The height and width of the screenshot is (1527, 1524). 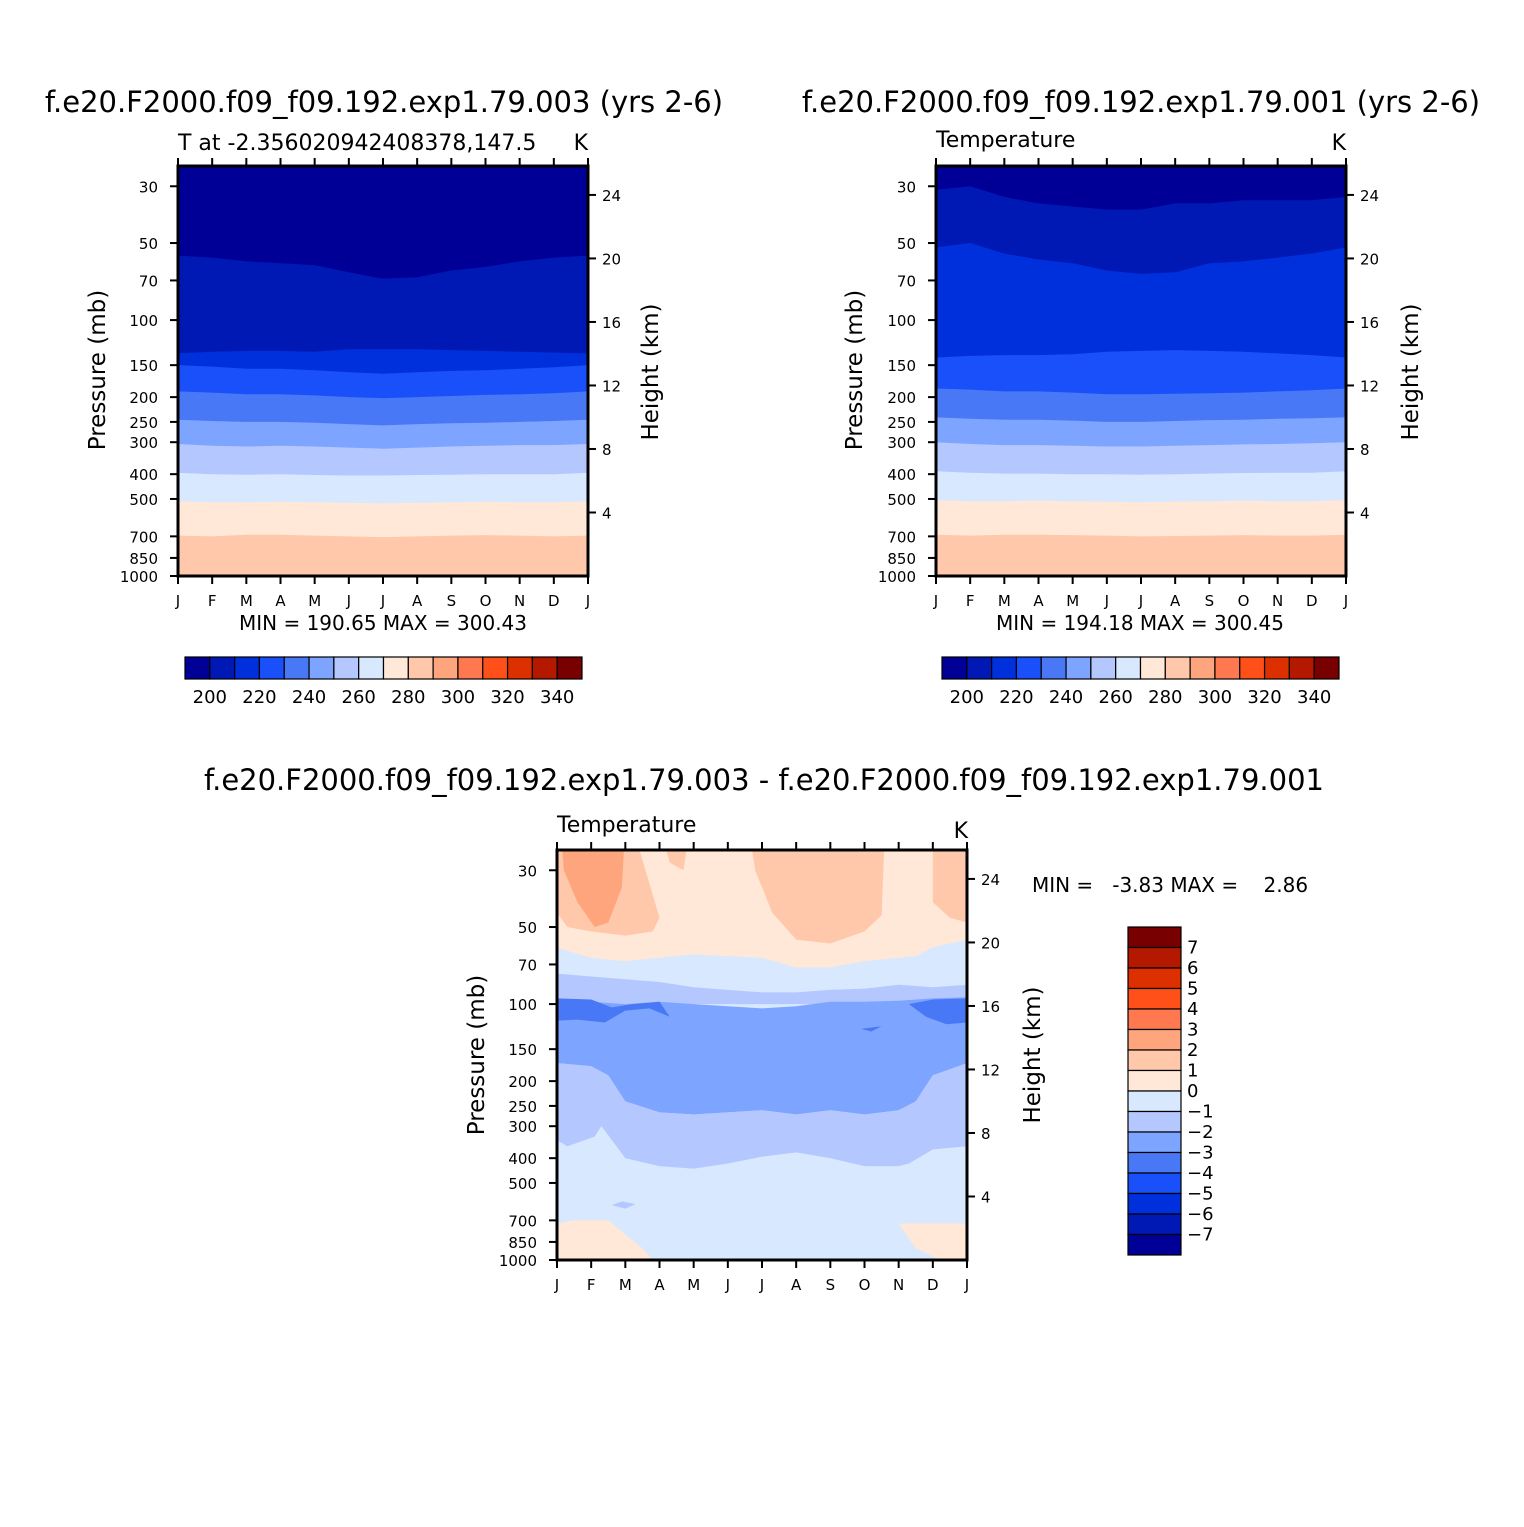 What do you see at coordinates (408, 697) in the screenshot?
I see `colorbar-label: 280` at bounding box center [408, 697].